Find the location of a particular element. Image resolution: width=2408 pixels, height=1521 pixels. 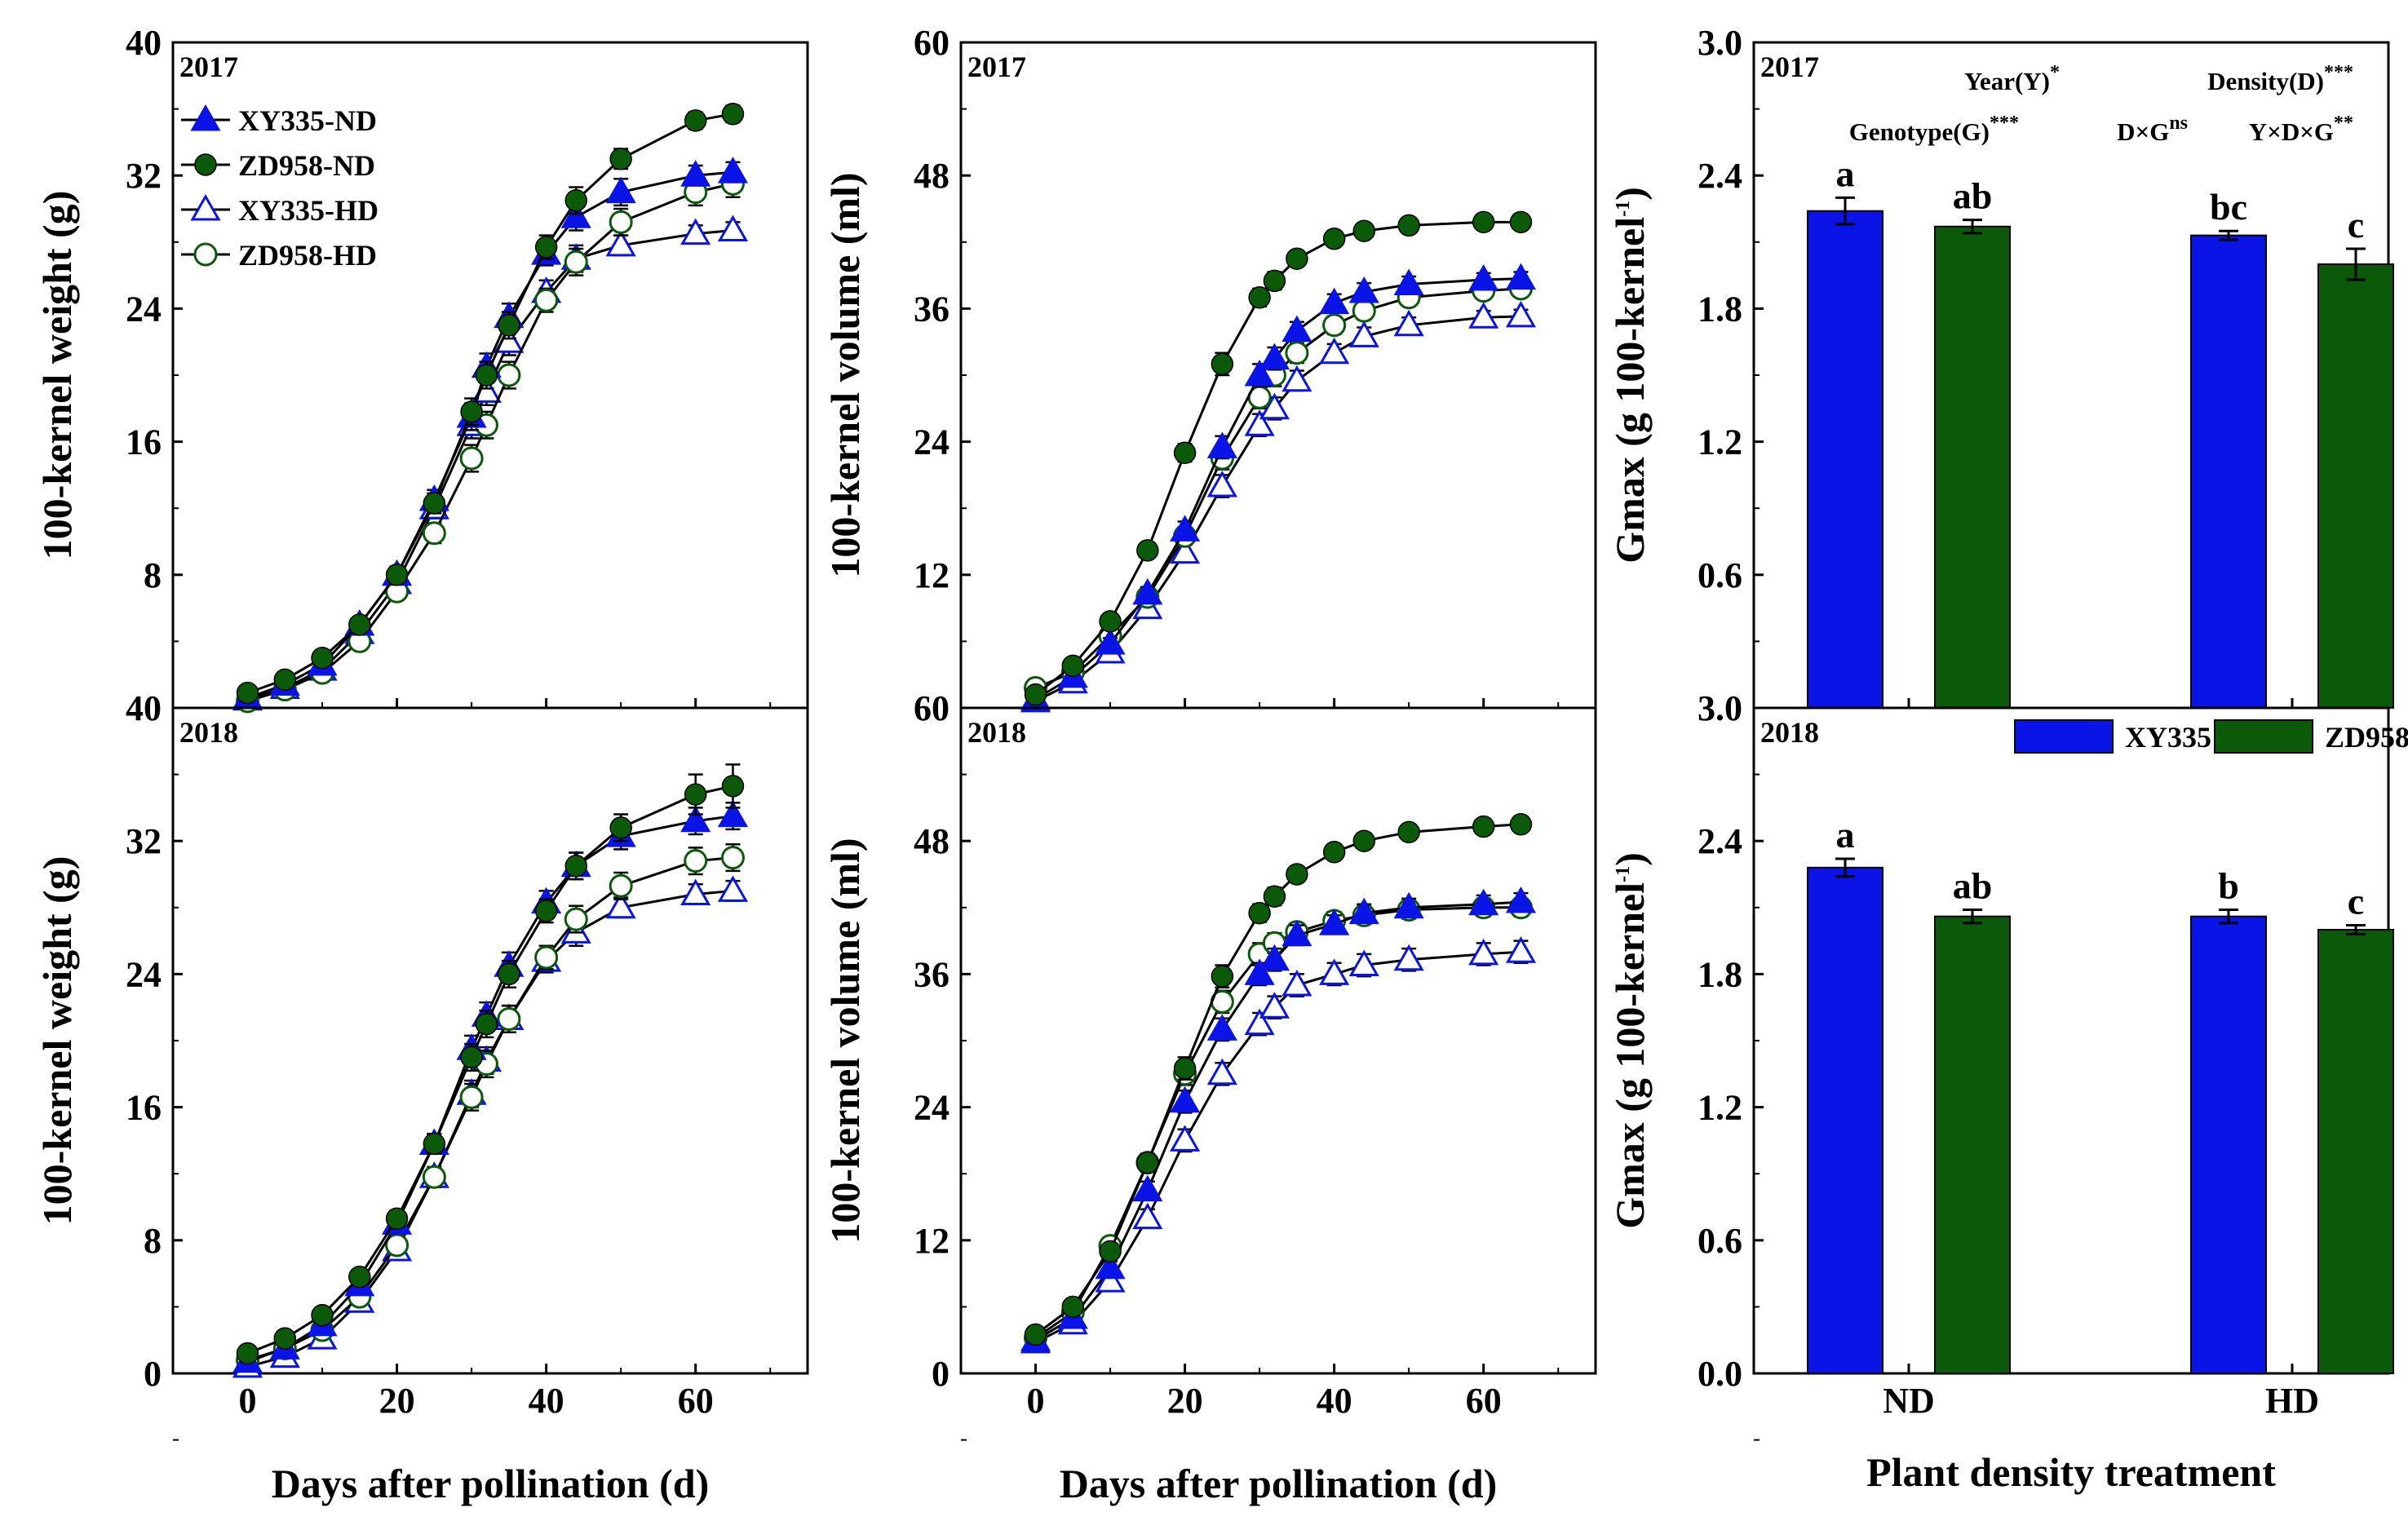

significance-letter: a is located at coordinates (1845, 173).